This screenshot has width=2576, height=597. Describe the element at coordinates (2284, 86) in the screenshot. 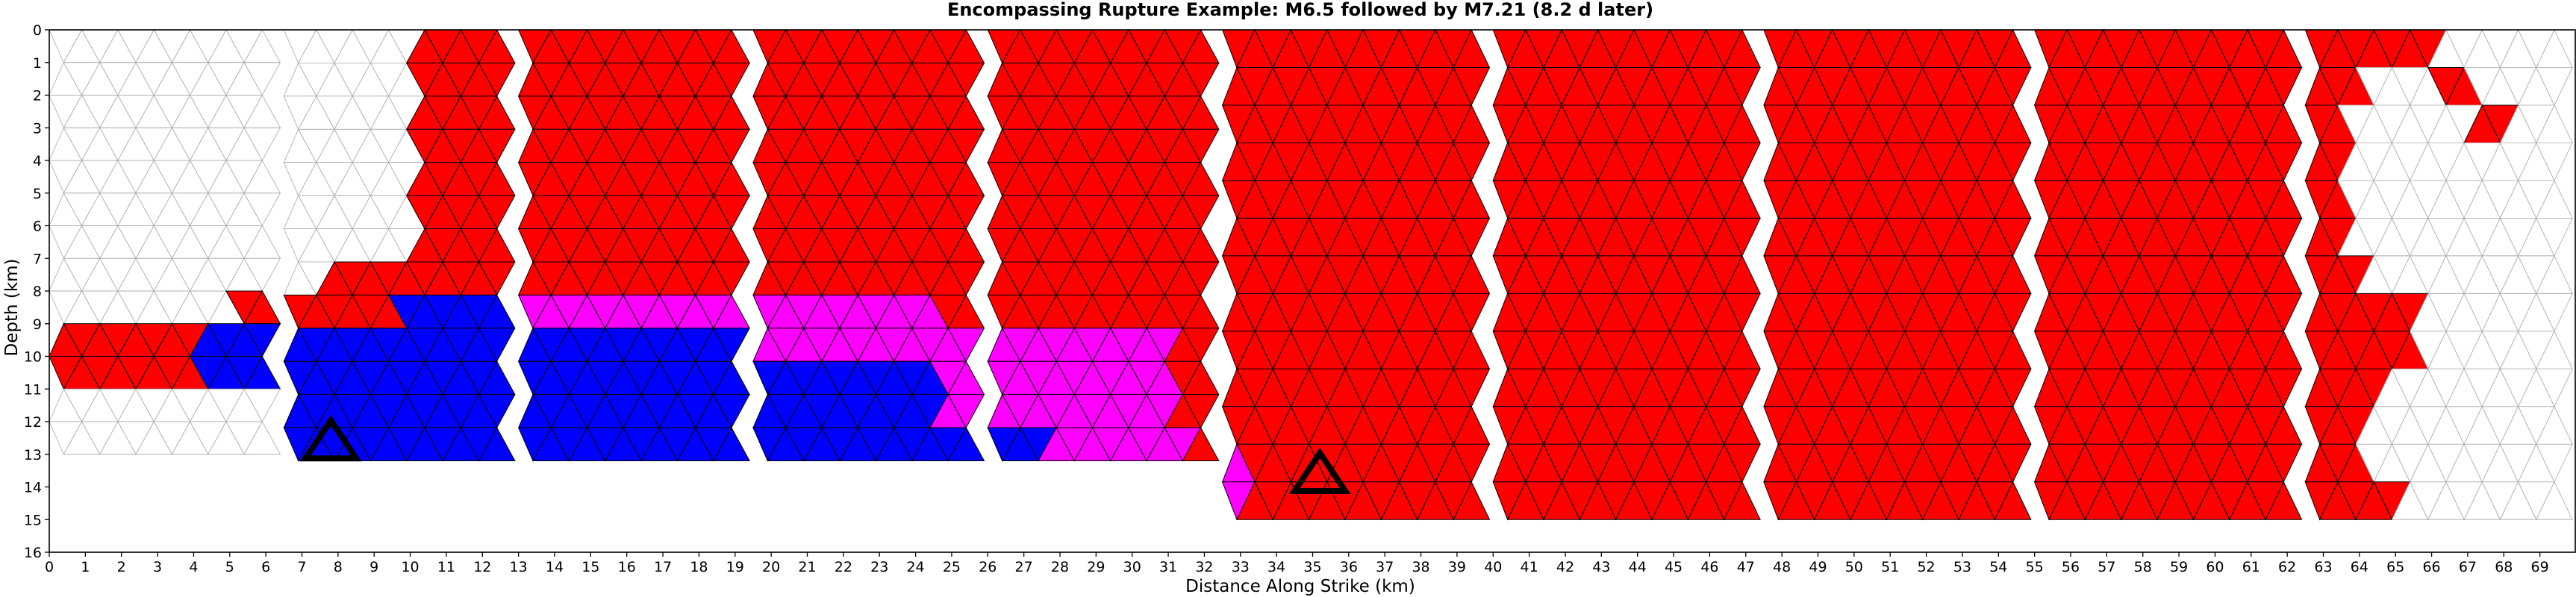

I see `mesh-element-s8-r1` at that location.